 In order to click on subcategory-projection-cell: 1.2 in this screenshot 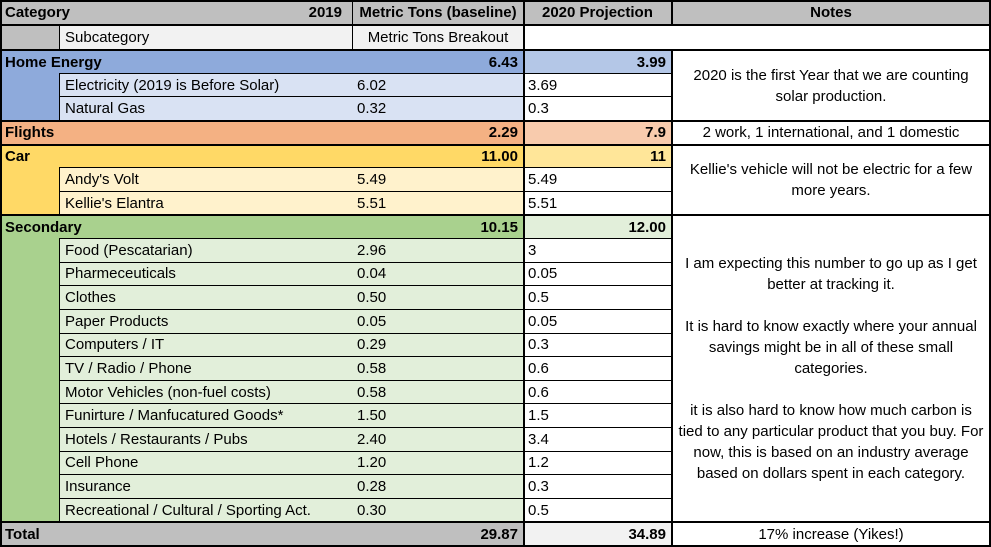, I will do `click(598, 462)`.